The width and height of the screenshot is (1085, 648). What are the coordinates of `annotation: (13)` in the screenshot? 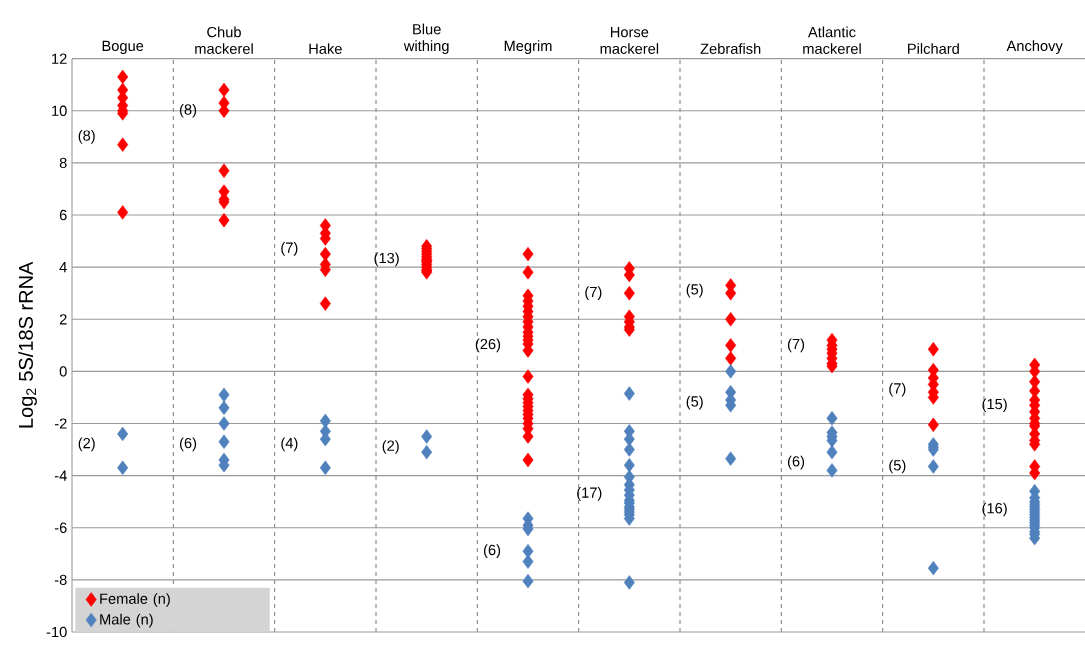 It's located at (386, 259).